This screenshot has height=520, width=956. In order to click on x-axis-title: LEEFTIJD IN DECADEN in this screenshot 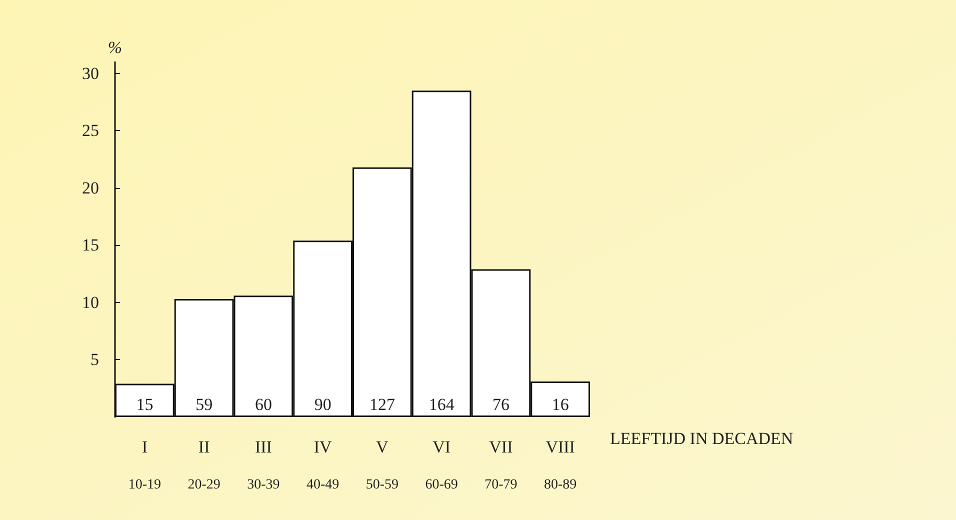, I will do `click(702, 438)`.